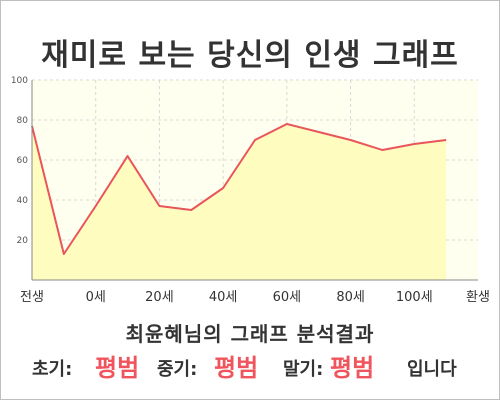 This screenshot has width=500, height=400. I want to click on y-tick-label: 60, so click(23, 161).